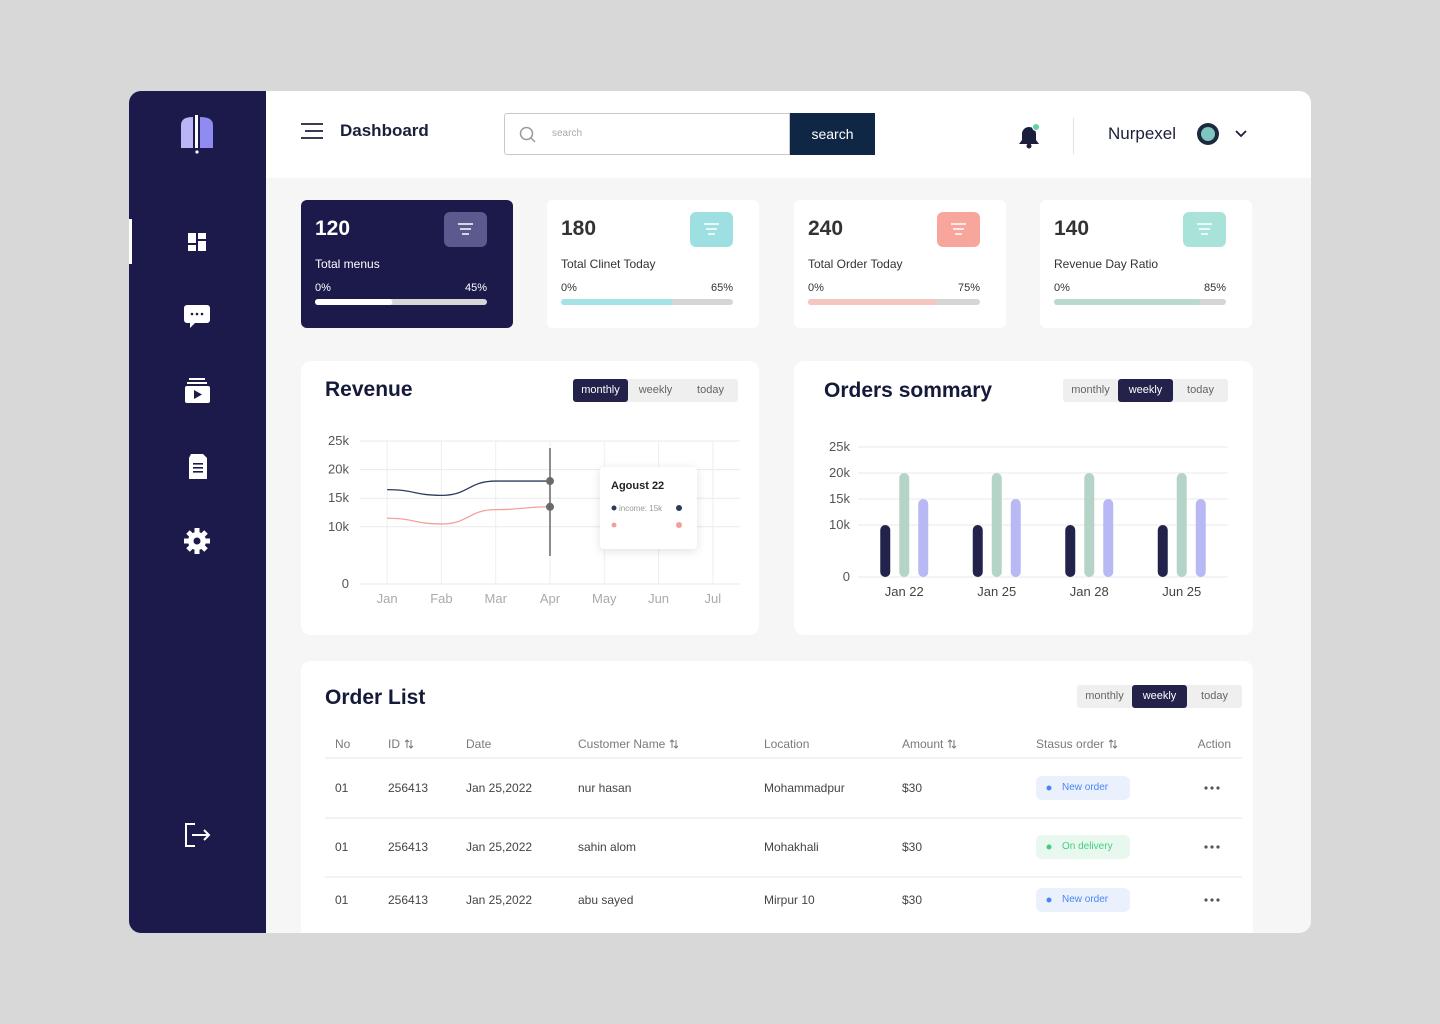  Describe the element at coordinates (855, 264) in the screenshot. I see `stat-label: Total Order Today` at that location.